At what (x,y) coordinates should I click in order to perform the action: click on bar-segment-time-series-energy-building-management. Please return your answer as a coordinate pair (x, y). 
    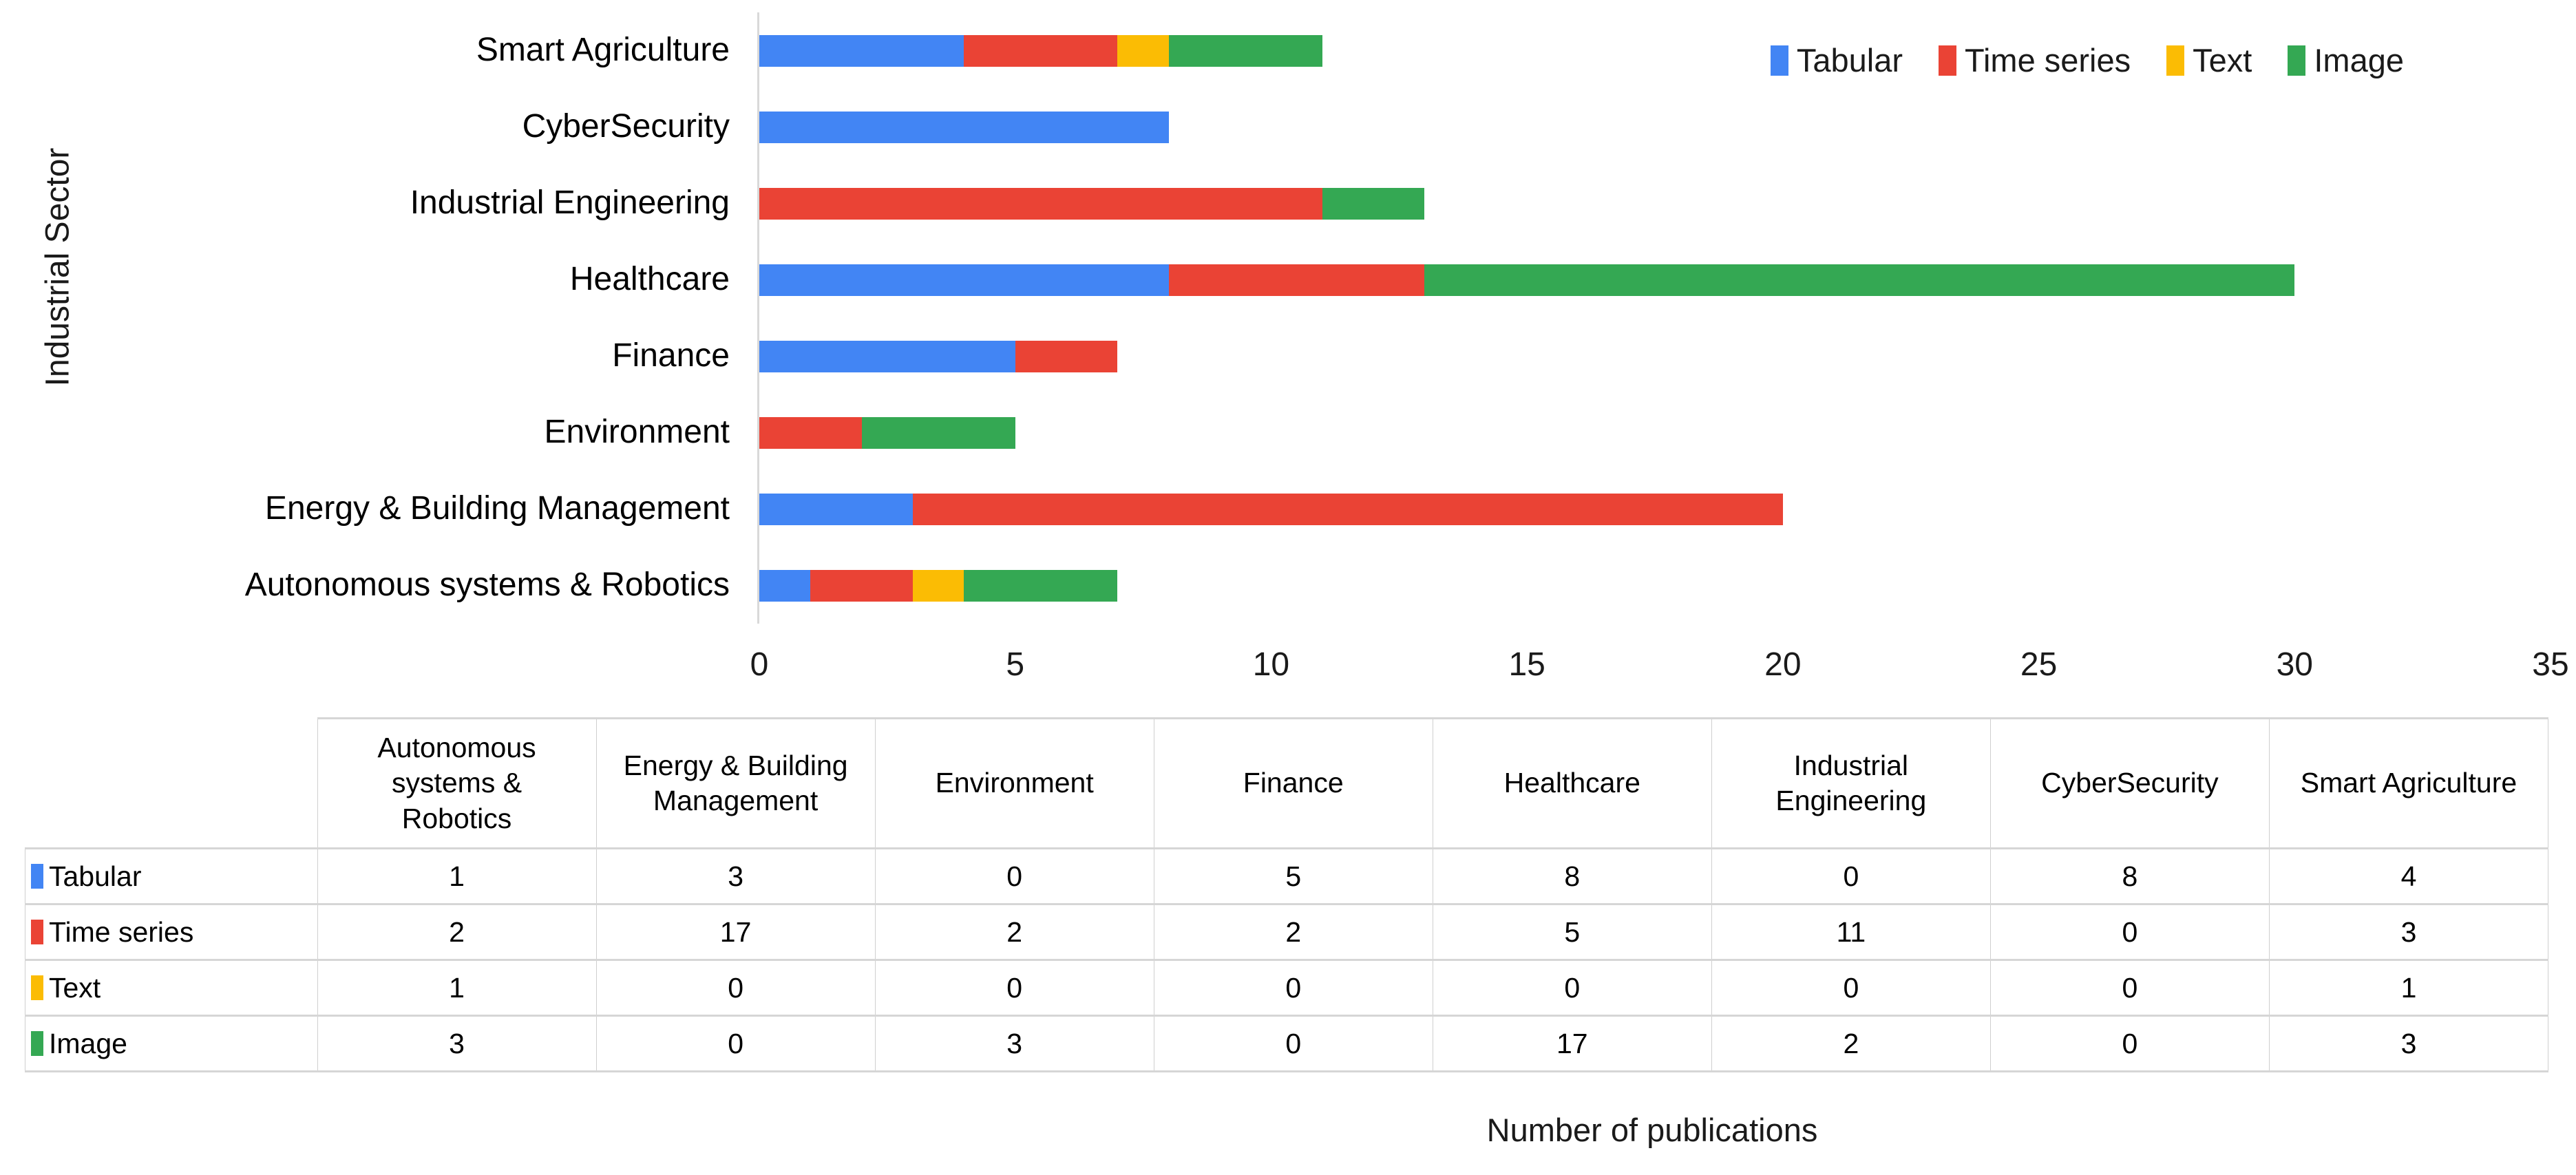
    Looking at the image, I should click on (1348, 509).